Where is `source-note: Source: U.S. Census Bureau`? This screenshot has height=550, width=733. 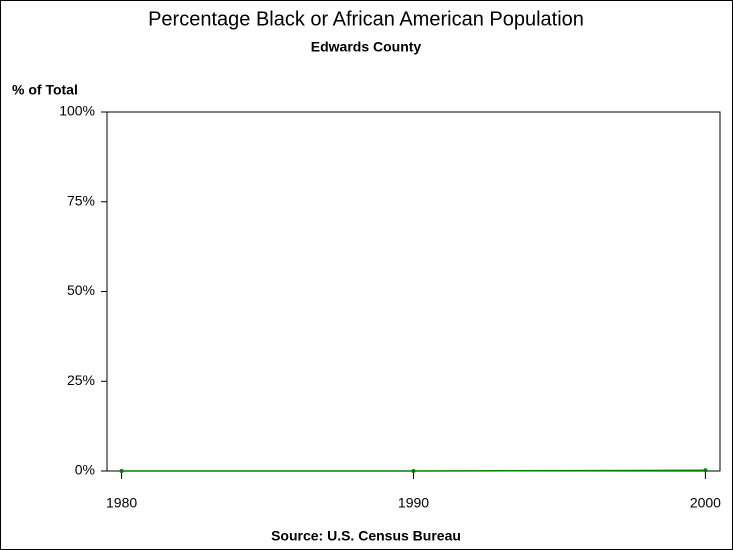
source-note: Source: U.S. Census Bureau is located at coordinates (366, 536).